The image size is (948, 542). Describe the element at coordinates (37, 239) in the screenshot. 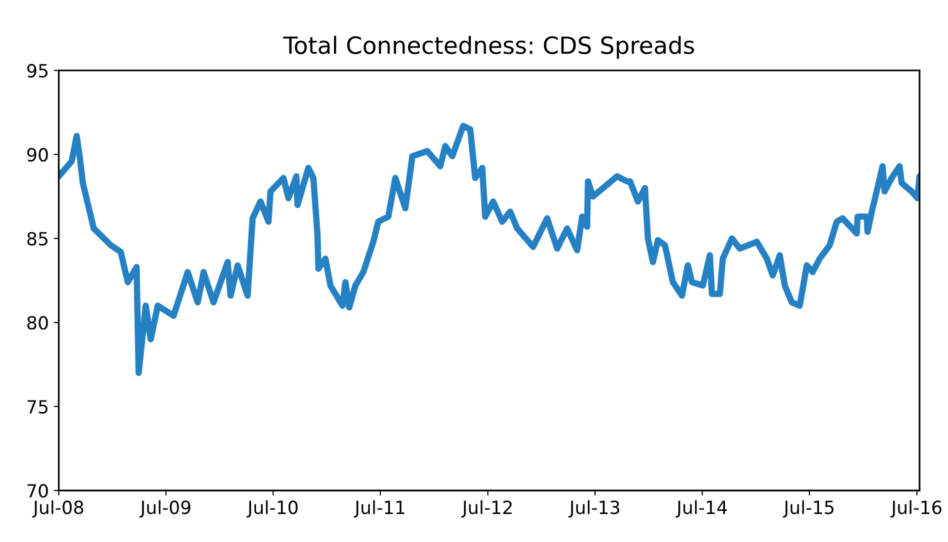

I see `y-tick-label: 85` at that location.